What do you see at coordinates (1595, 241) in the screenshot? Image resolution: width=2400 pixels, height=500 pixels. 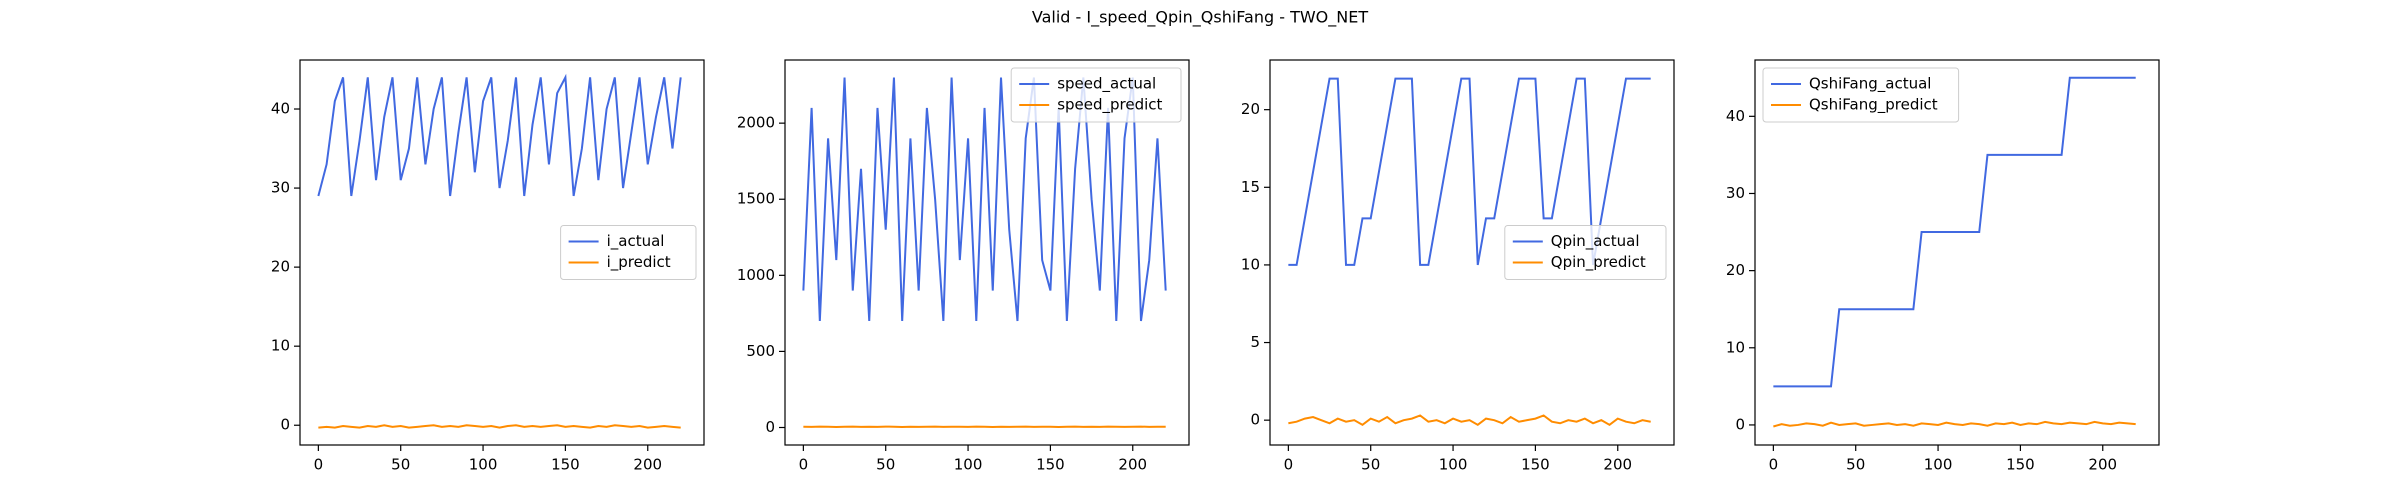 I see `legend-label: Qpin_actual` at bounding box center [1595, 241].